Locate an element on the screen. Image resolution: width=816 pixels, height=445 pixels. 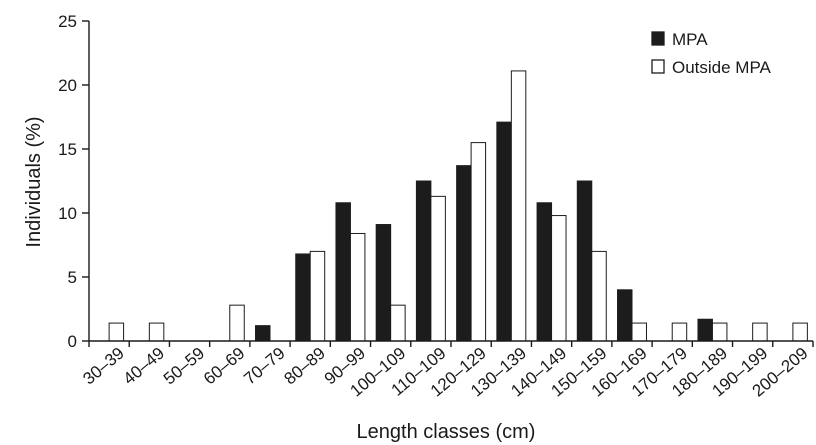
legend-swatch-outside-mpa is located at coordinates (658, 66).